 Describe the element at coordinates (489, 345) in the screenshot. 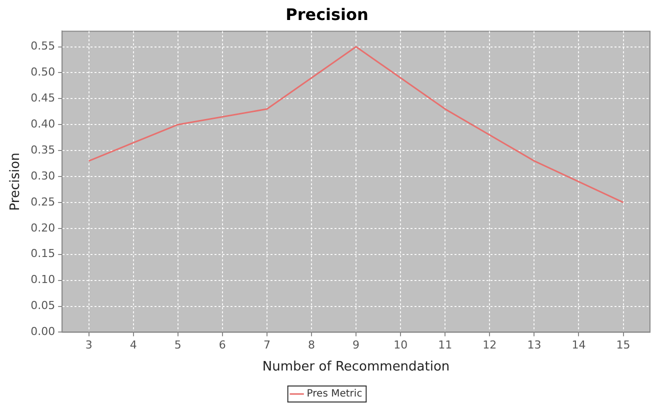

I see `x-tick-label: 12` at that location.